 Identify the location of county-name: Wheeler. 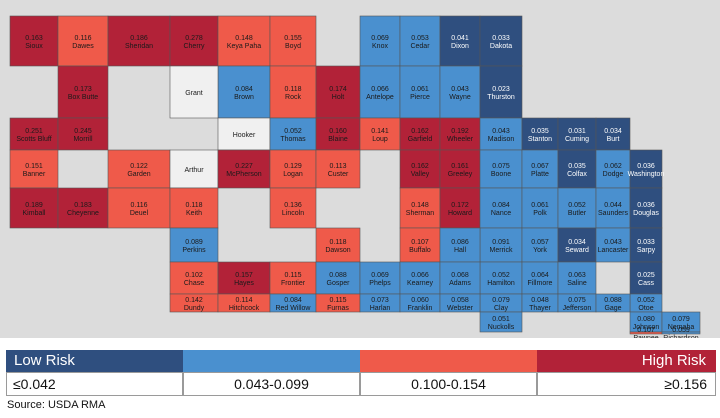
(460, 139).